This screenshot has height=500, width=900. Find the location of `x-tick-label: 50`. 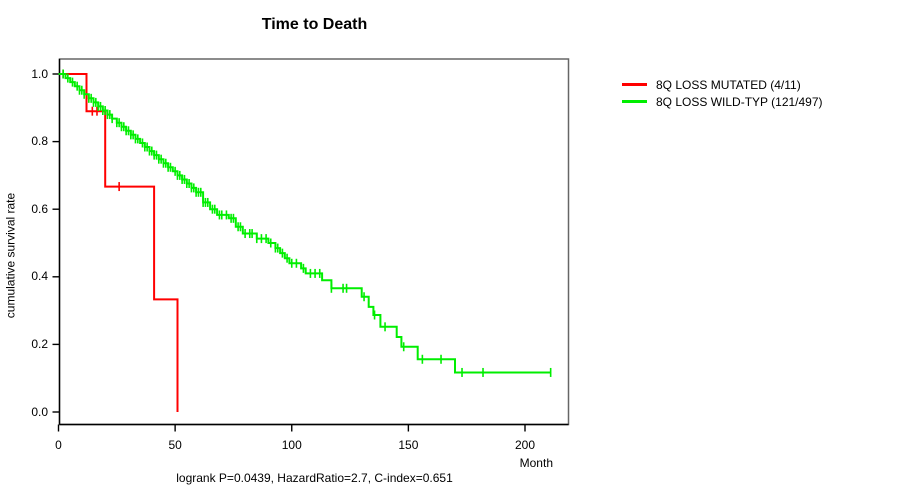

x-tick-label: 50 is located at coordinates (175, 445).